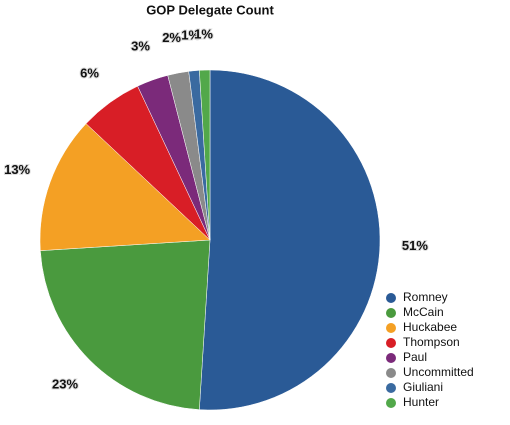 This screenshot has width=510, height=425. I want to click on data-label: 51%, so click(415, 245).